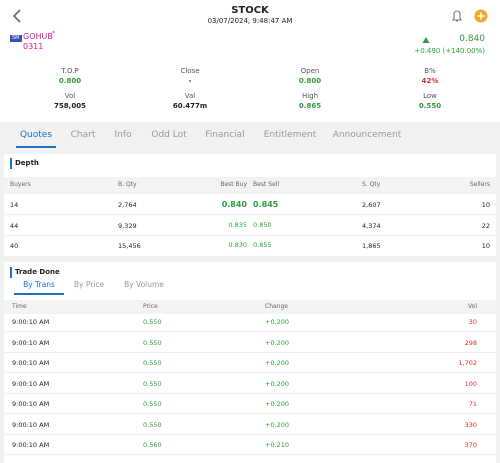 Image resolution: width=500 pixels, height=463 pixels. What do you see at coordinates (127, 184) in the screenshot?
I see `column-header: B. Qty` at bounding box center [127, 184].